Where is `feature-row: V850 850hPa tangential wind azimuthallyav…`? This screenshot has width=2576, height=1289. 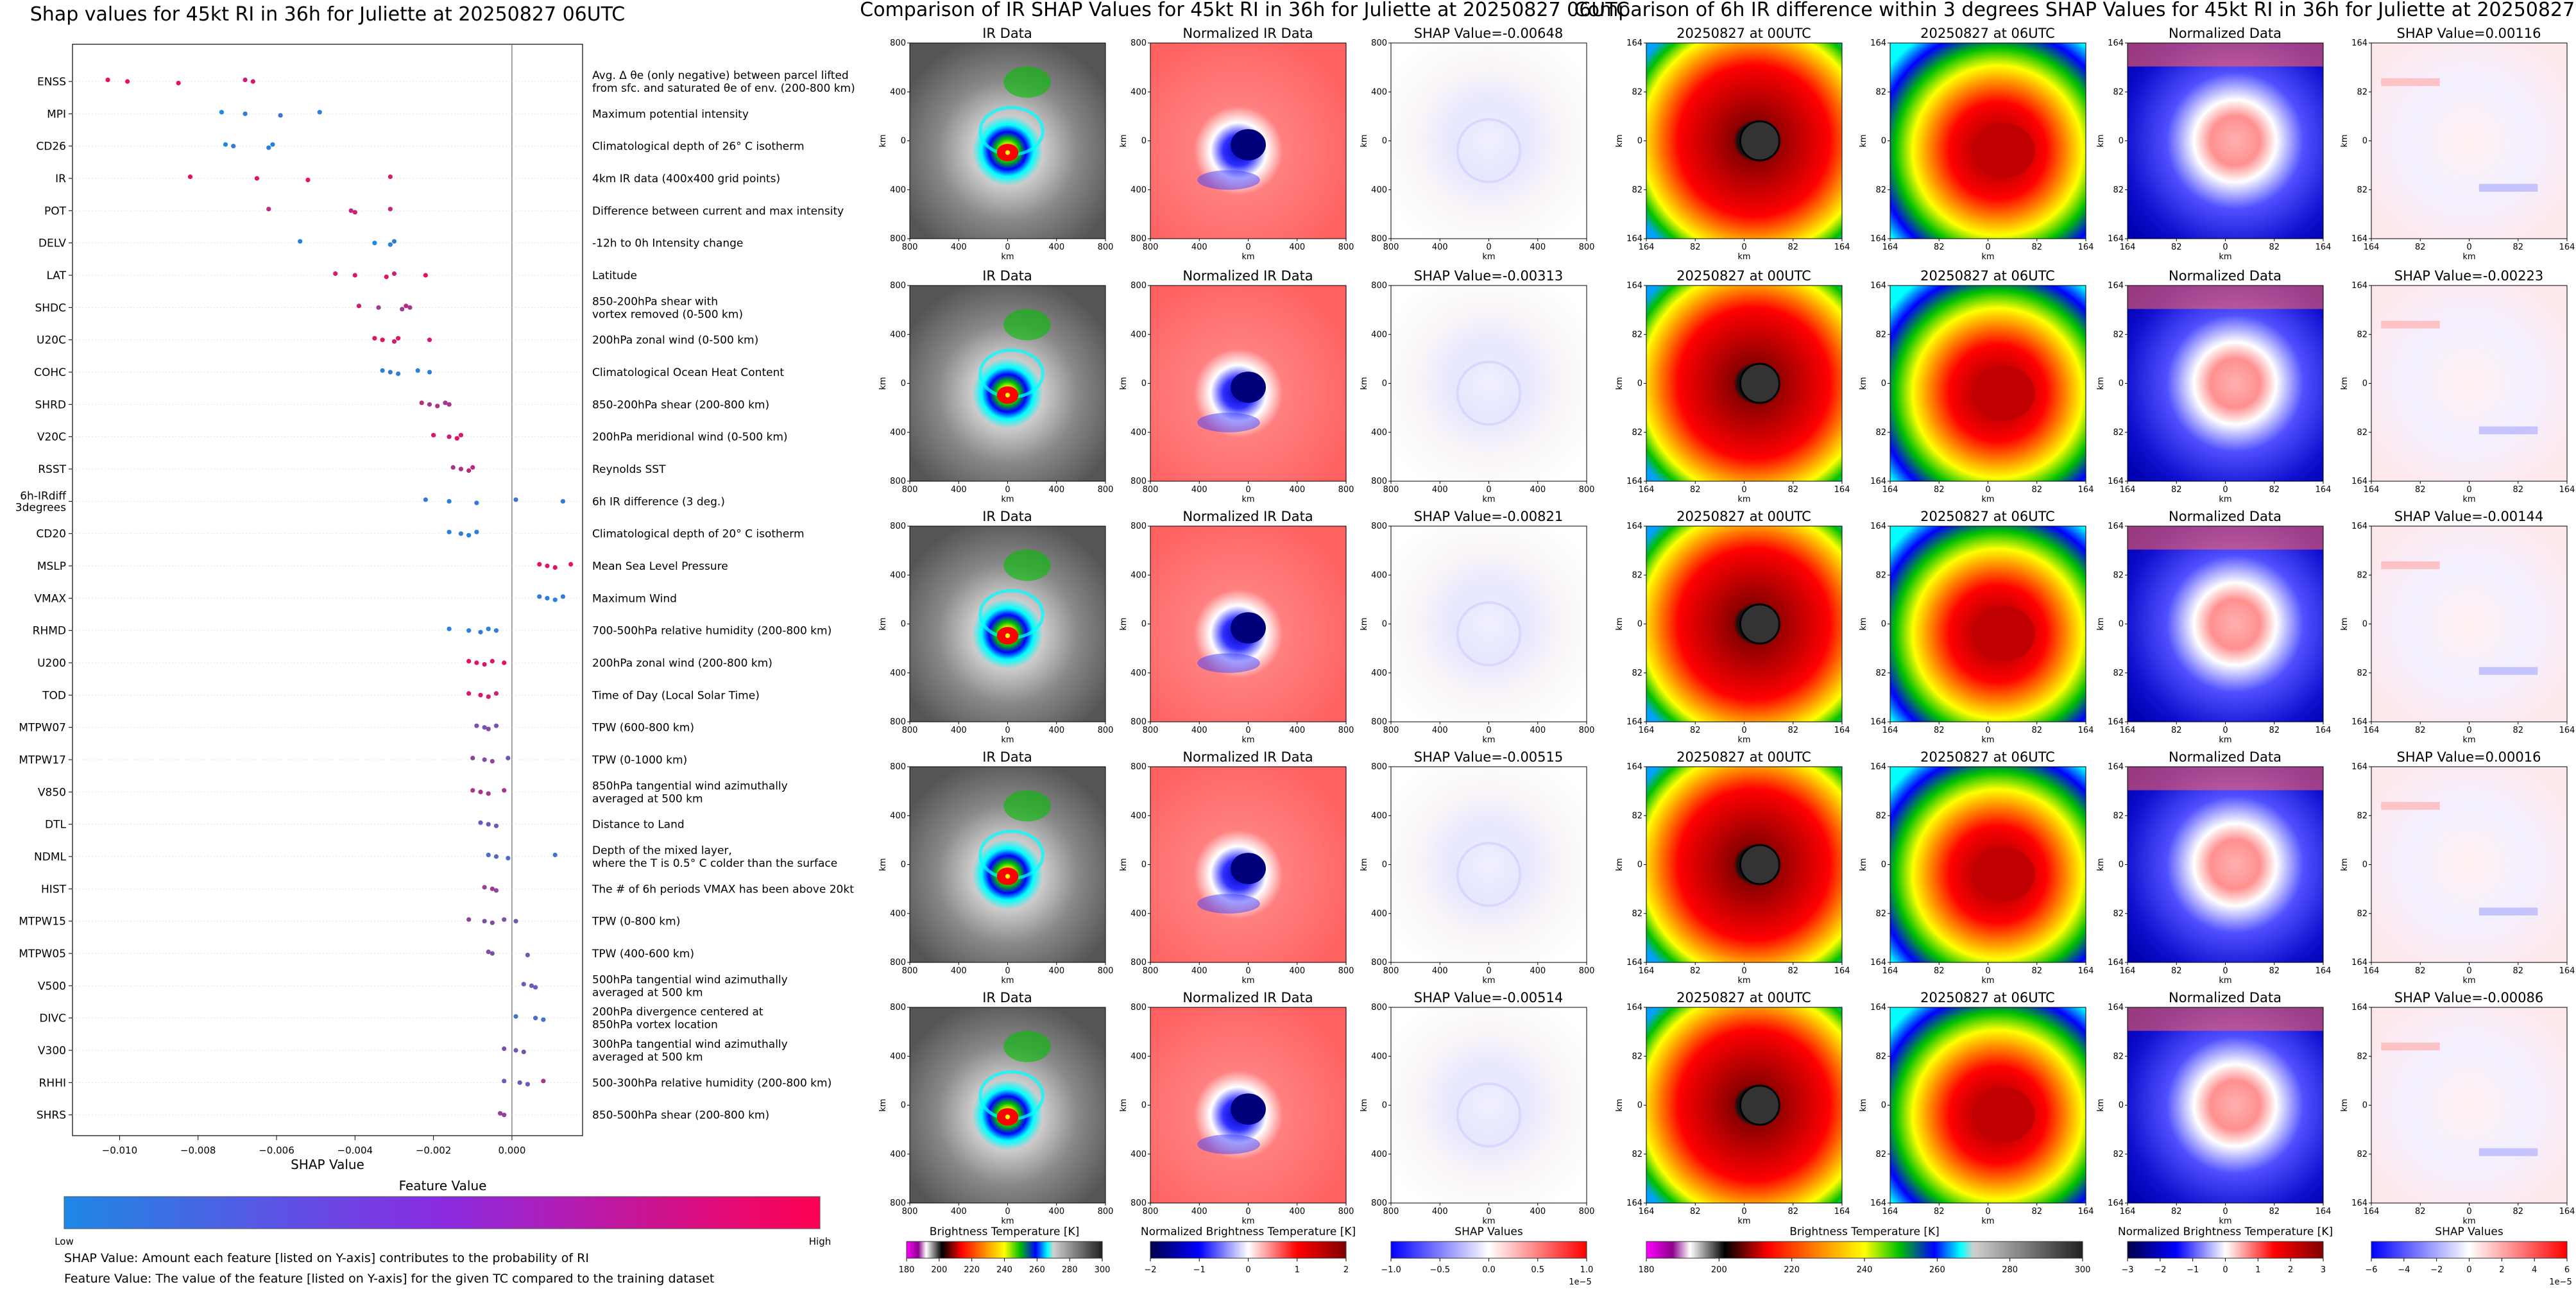 feature-row: V850 850hPa tangential wind azimuthallyav… is located at coordinates (413, 793).